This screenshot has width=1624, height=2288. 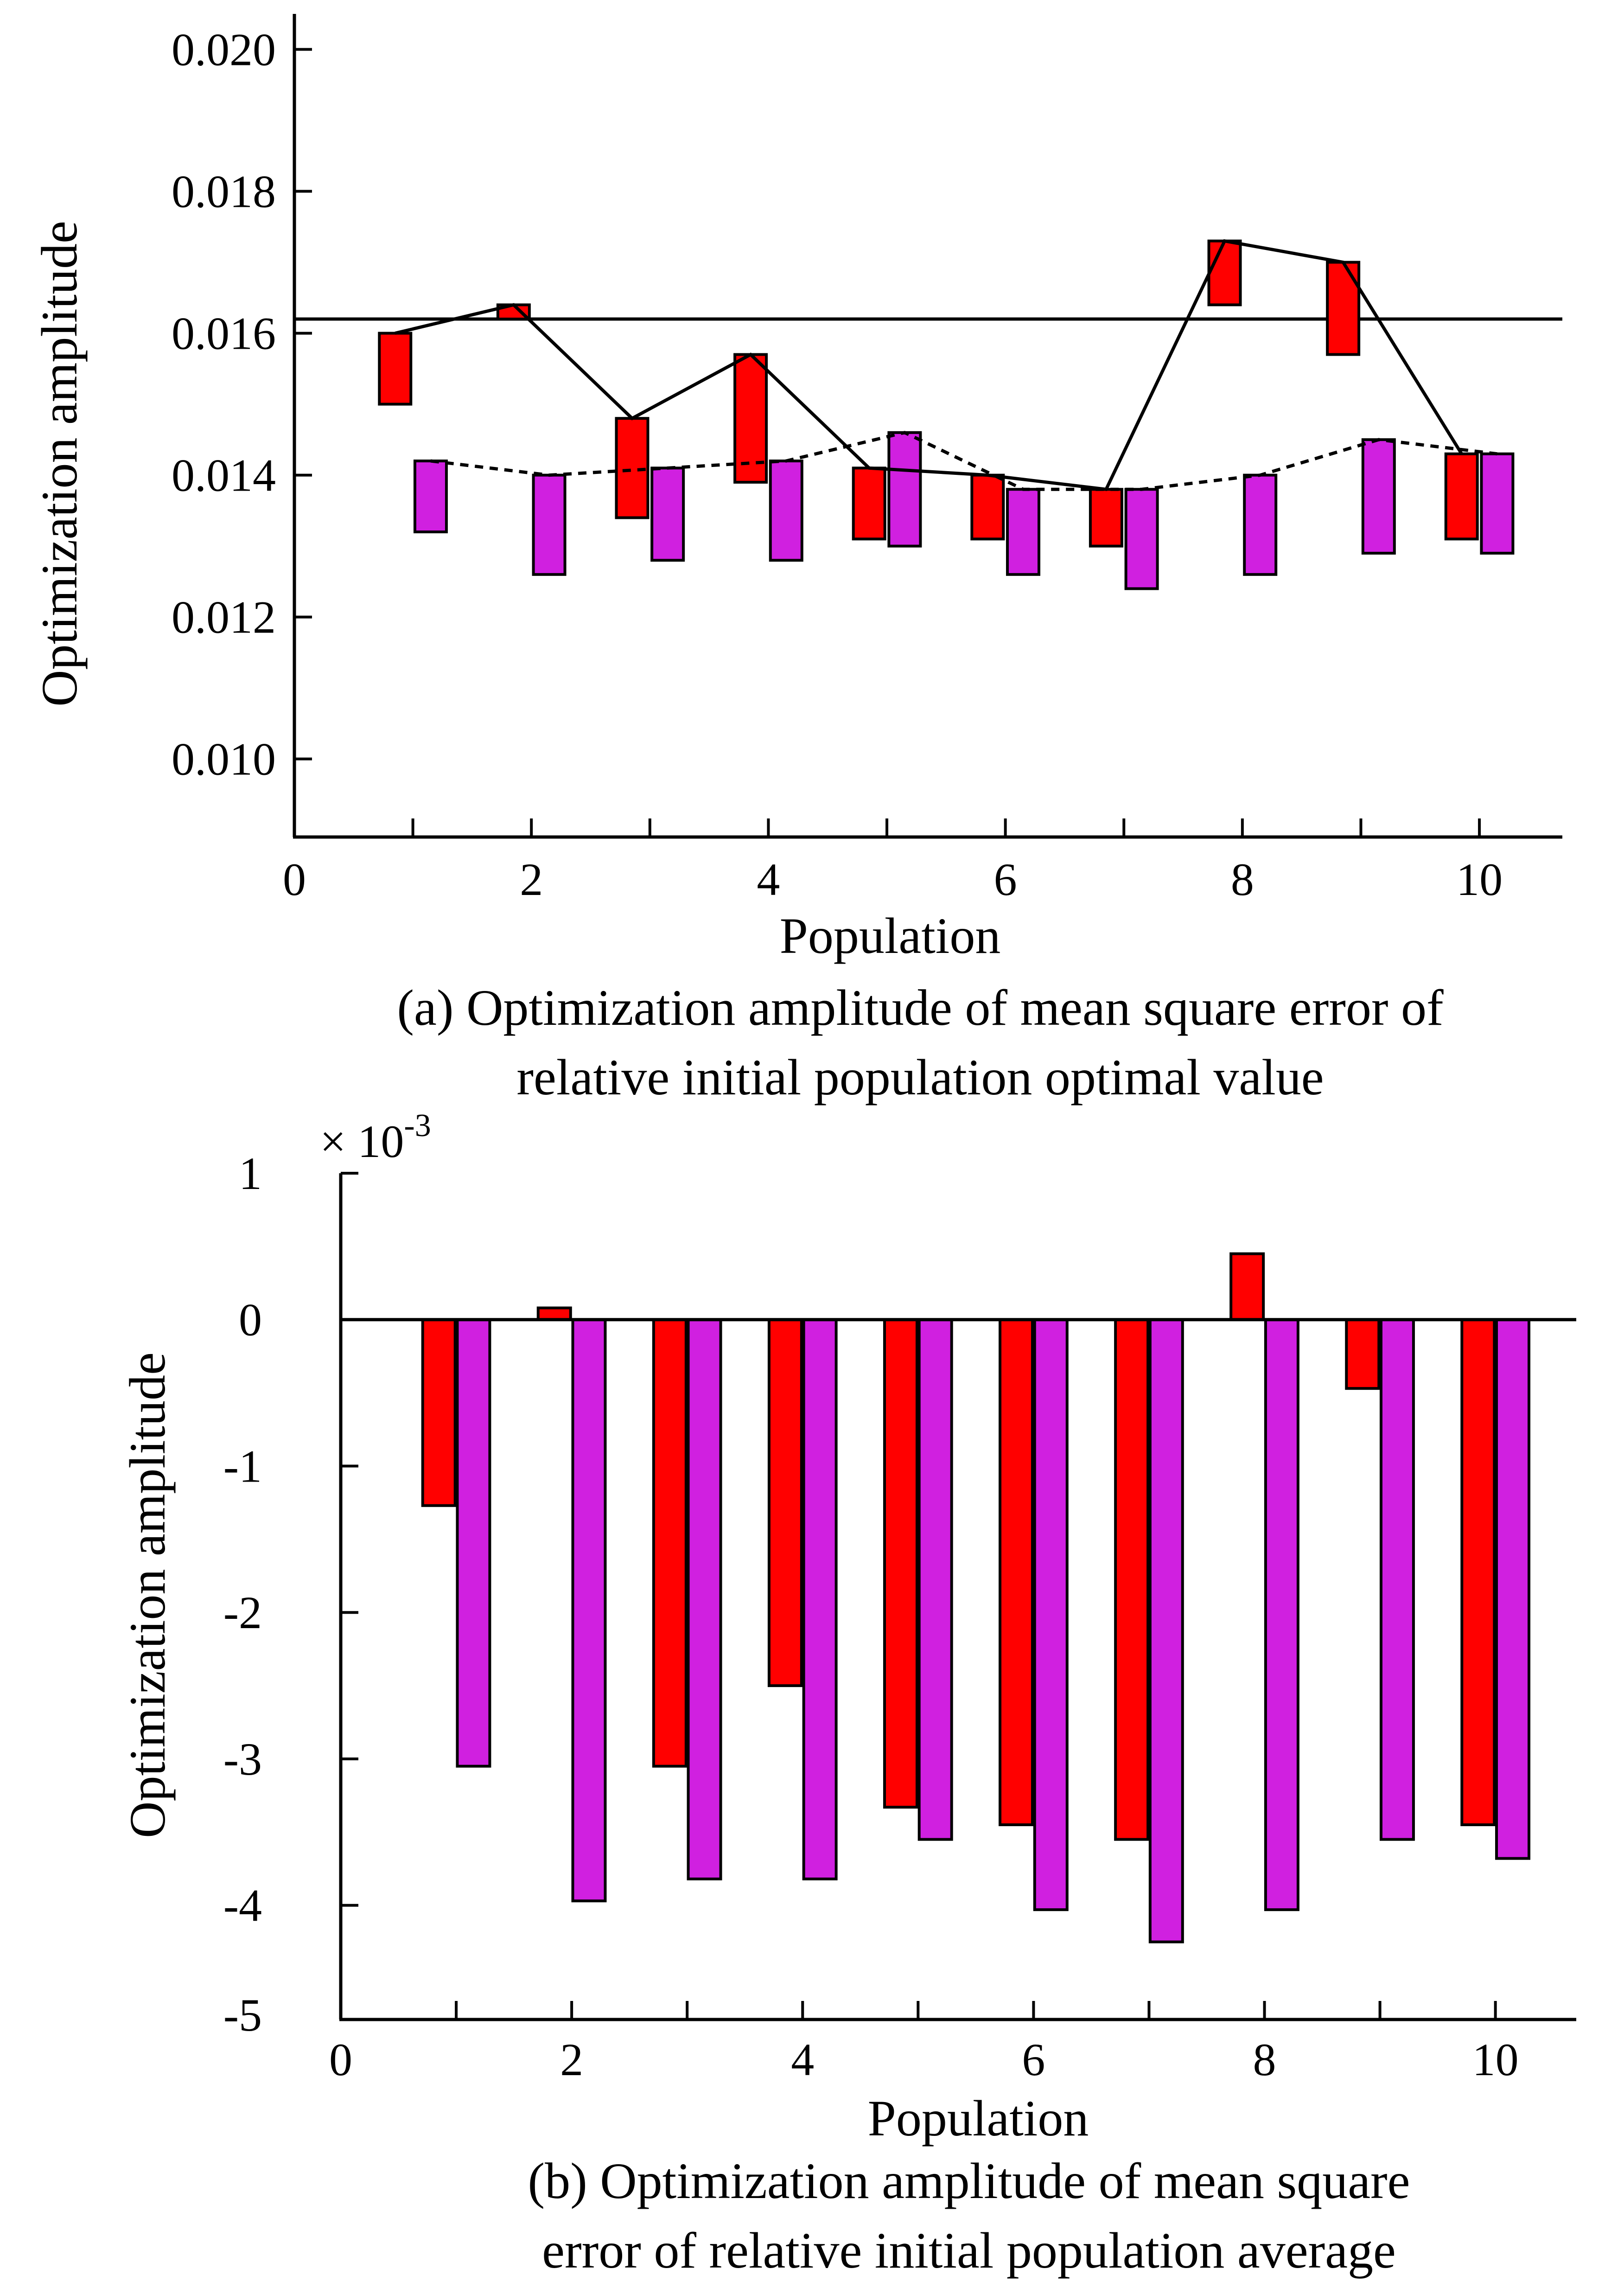 What do you see at coordinates (224, 192) in the screenshot?
I see `chart-a-y-tick-label: 0.018` at bounding box center [224, 192].